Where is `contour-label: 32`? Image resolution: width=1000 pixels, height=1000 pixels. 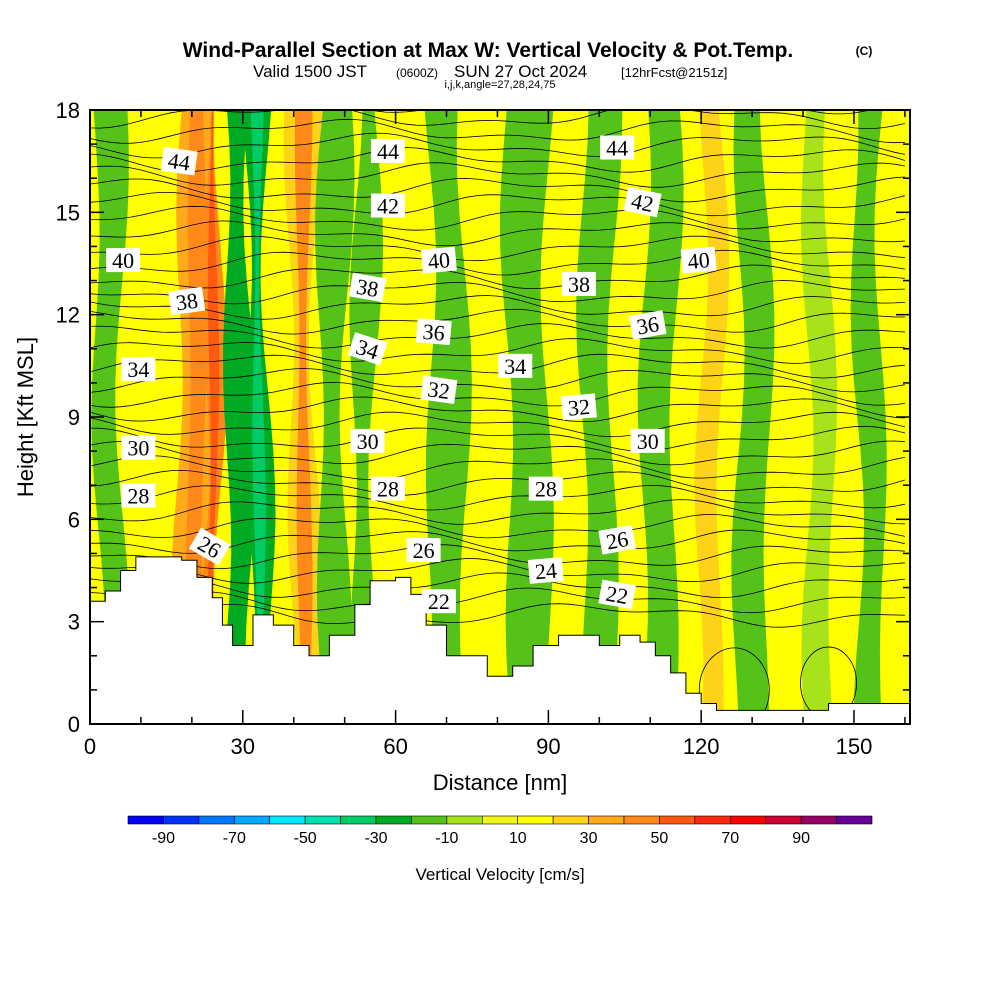
contour-label: 32 is located at coordinates (578, 407).